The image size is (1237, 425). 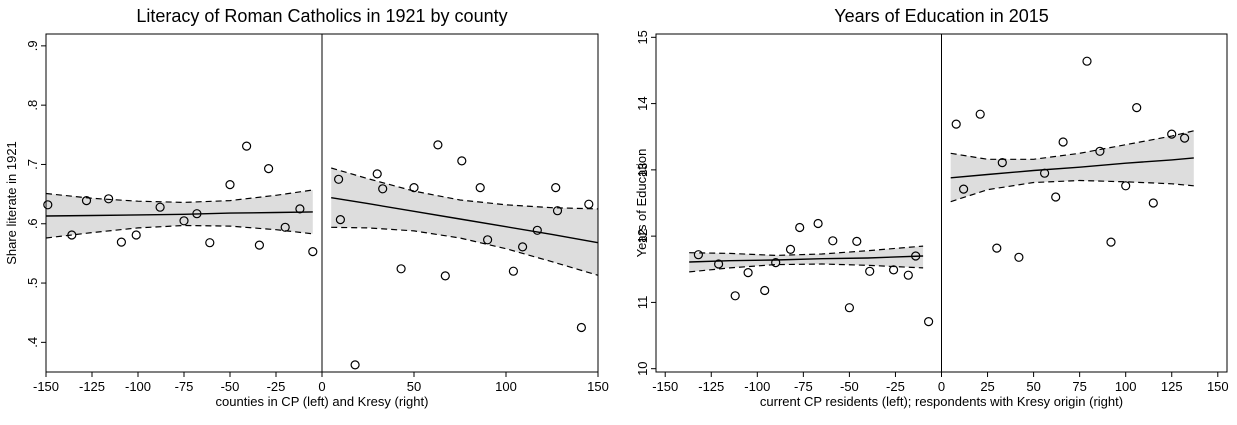 I want to click on x-axis-label: counties in CP (left) and Kresy (right), so click(x=322, y=401).